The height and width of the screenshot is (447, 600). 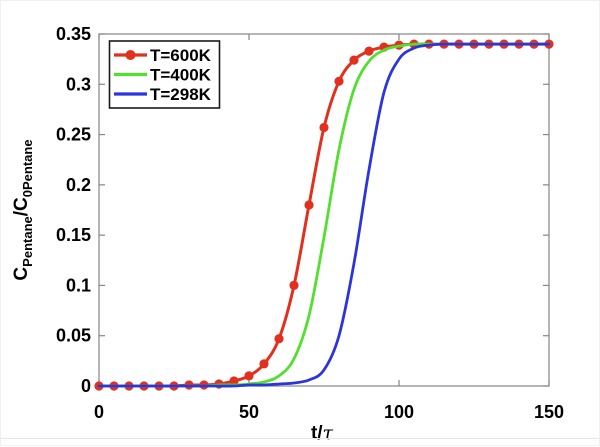 What do you see at coordinates (300, 438) in the screenshot?
I see `photo-edge-artifact` at bounding box center [300, 438].